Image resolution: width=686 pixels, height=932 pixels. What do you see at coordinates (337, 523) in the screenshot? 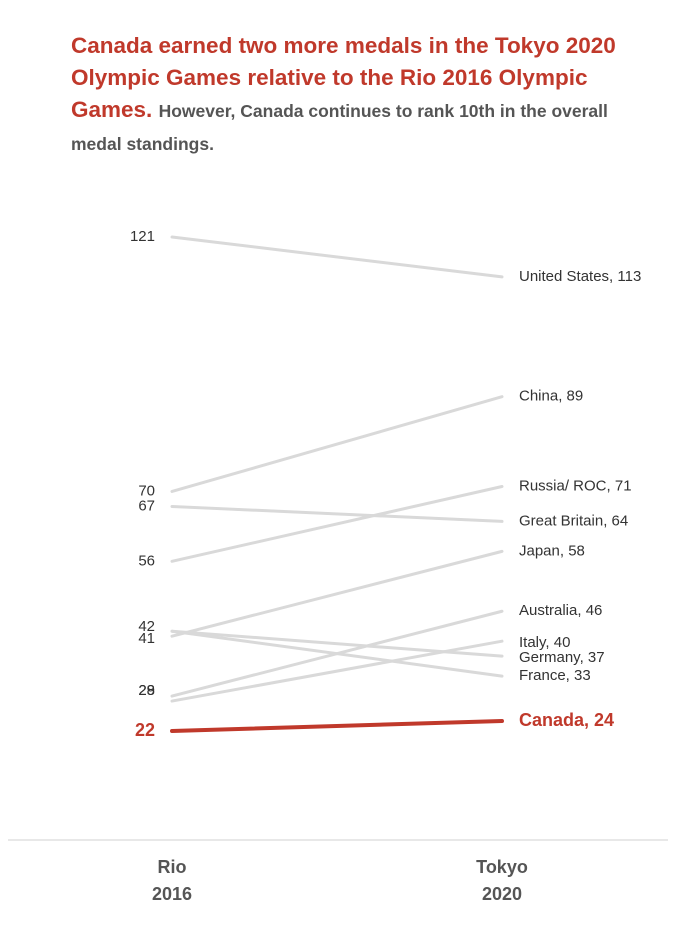
I see `series-line-russia-roc` at bounding box center [337, 523].